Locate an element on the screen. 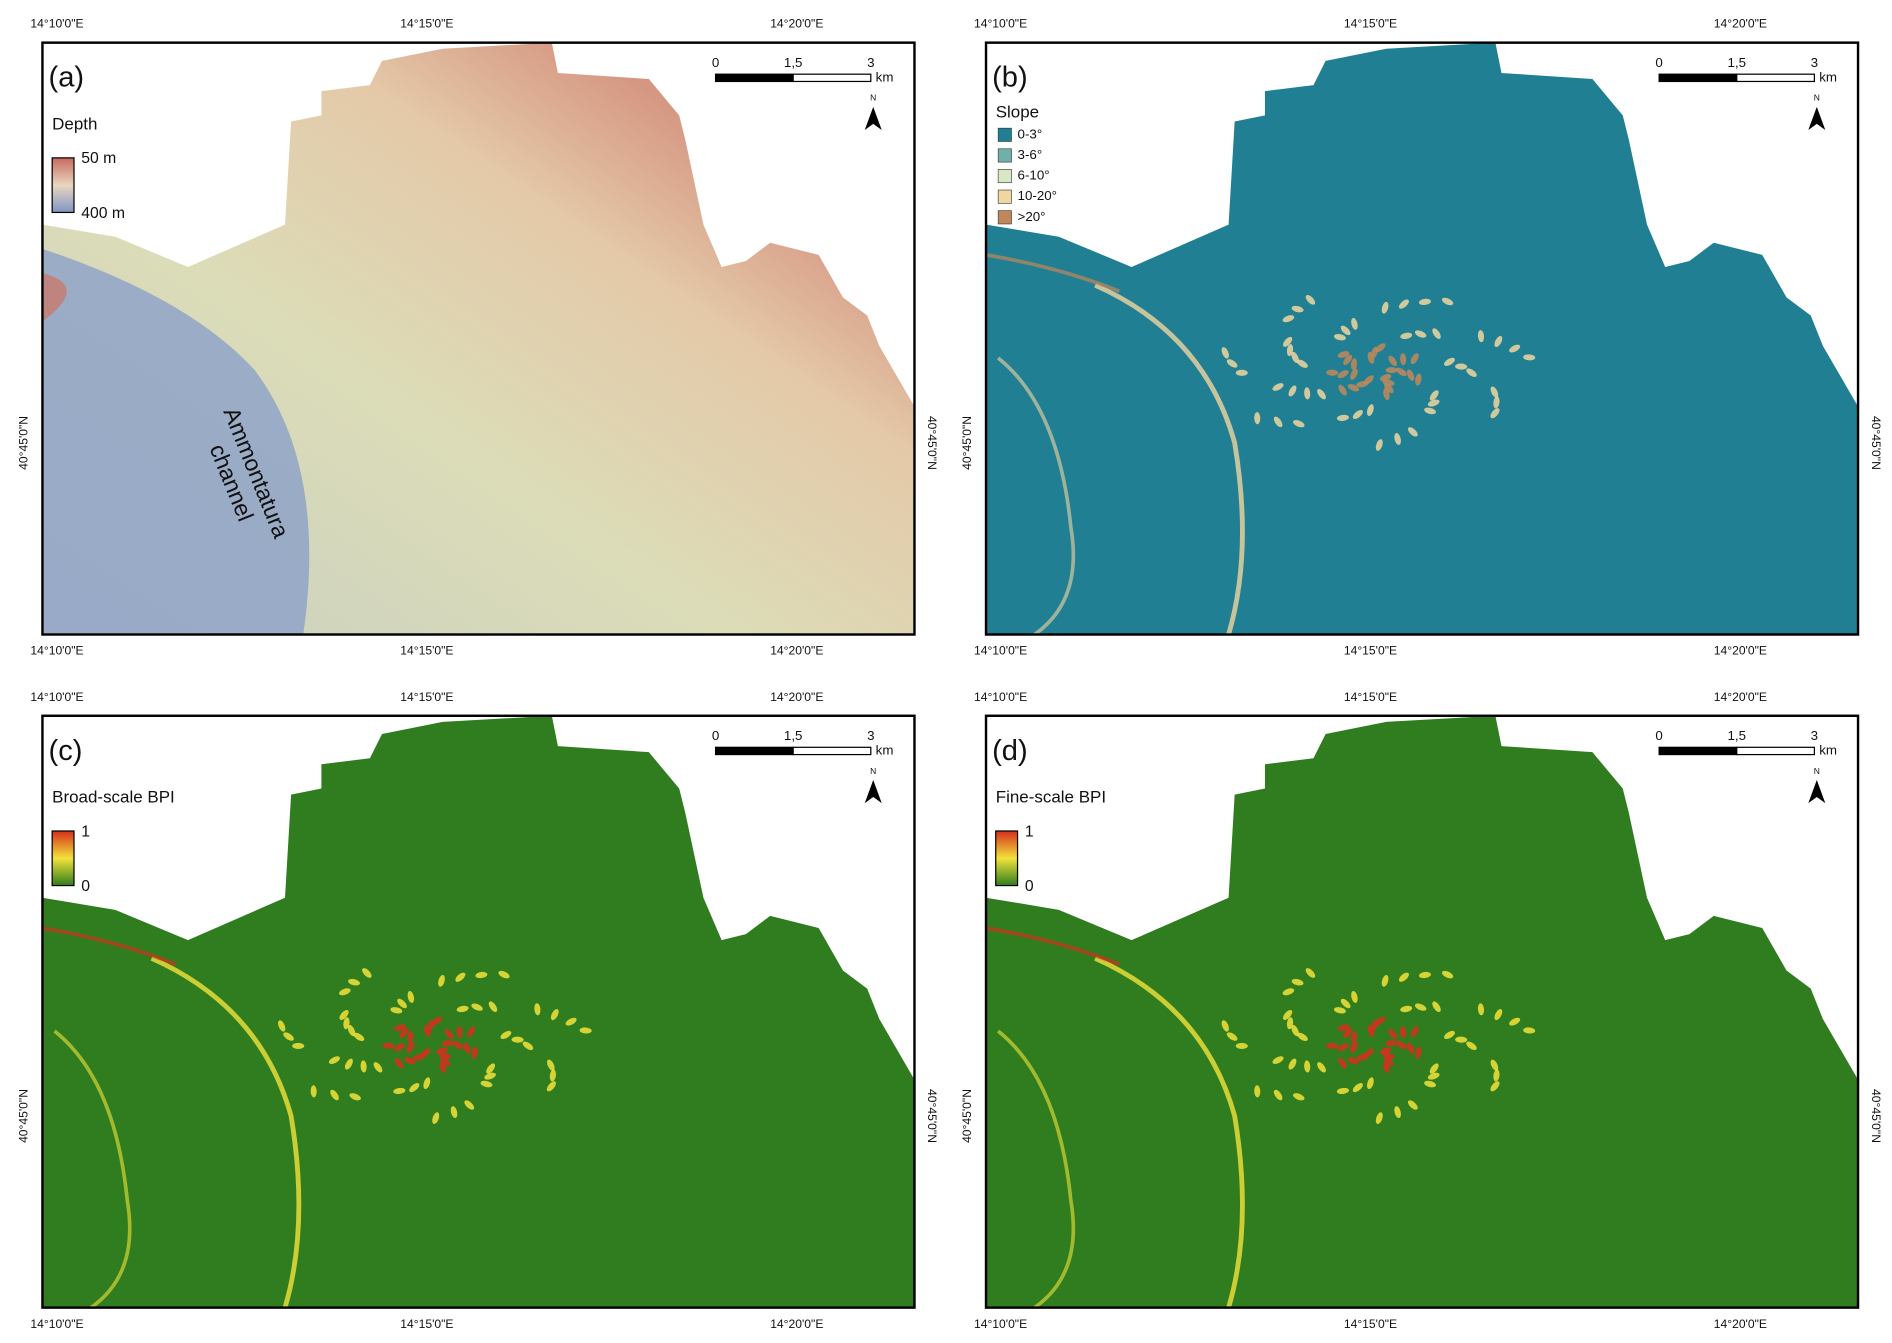  longitude-label: 14°10'0"E is located at coordinates (56, 1324).